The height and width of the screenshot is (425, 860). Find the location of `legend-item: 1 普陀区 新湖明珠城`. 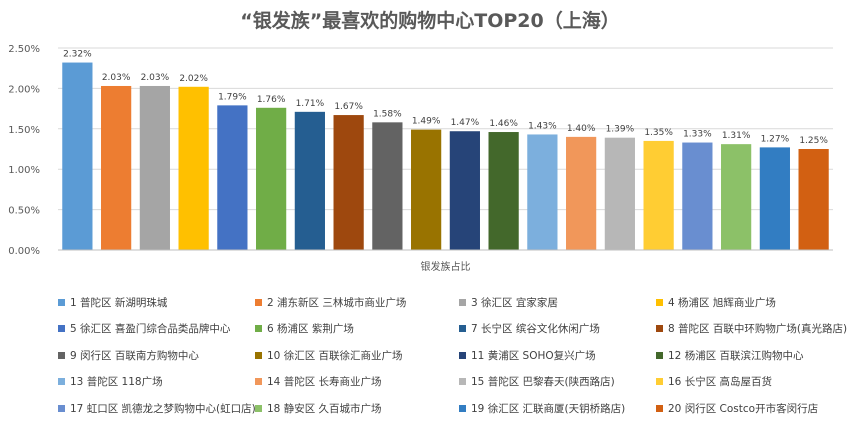

legend-item: 1 普陀区 新湖明珠城 is located at coordinates (156, 302).